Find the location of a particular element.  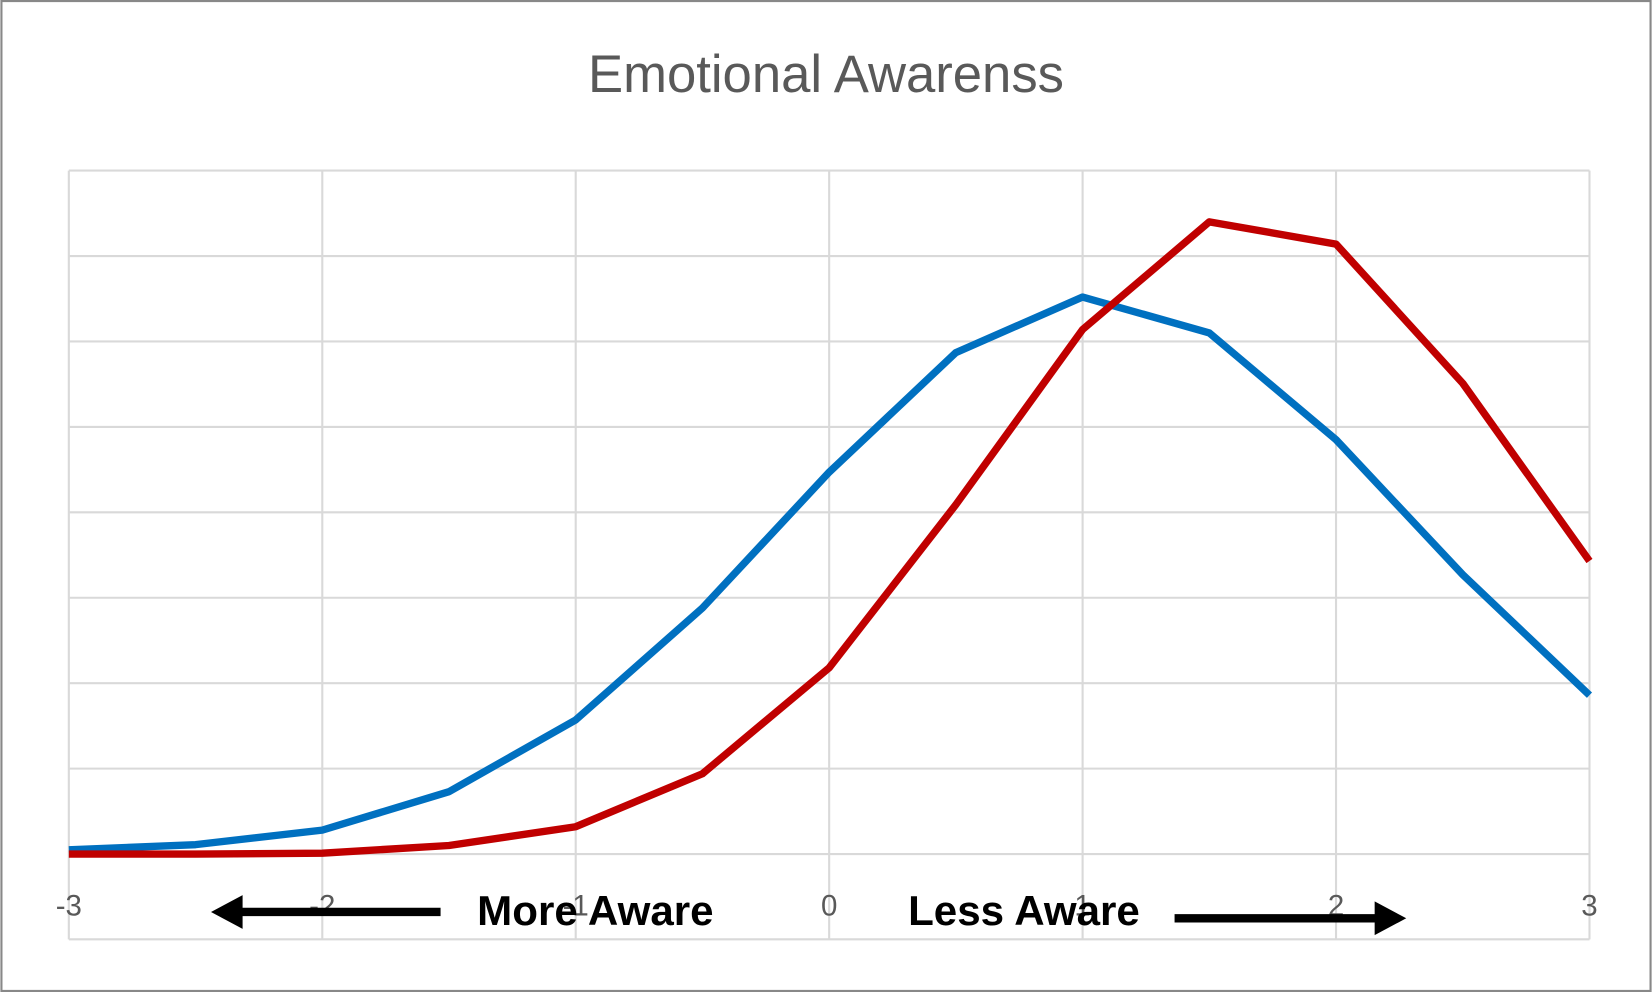

more-aware-arrow is located at coordinates (326, 912).